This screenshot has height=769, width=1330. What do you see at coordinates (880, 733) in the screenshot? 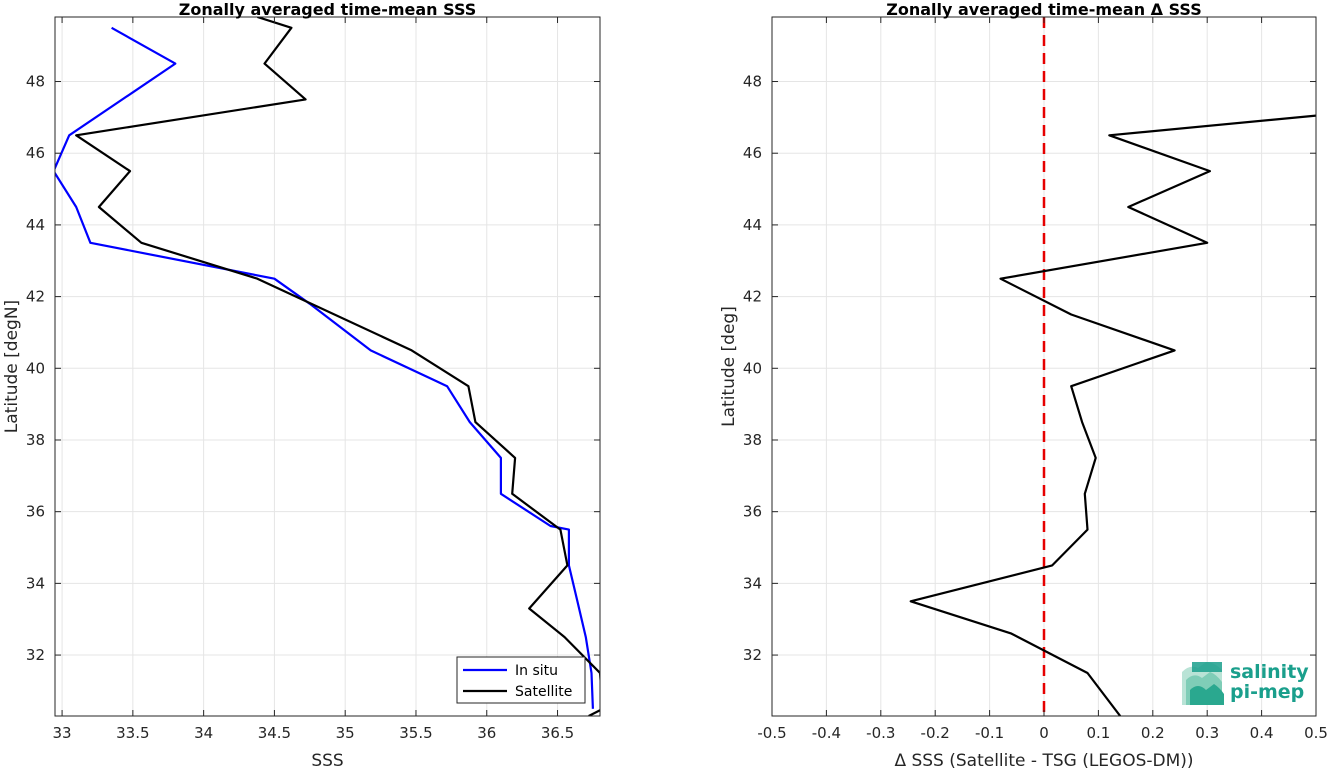
I see `x-tick-label: -0.3` at bounding box center [880, 733].